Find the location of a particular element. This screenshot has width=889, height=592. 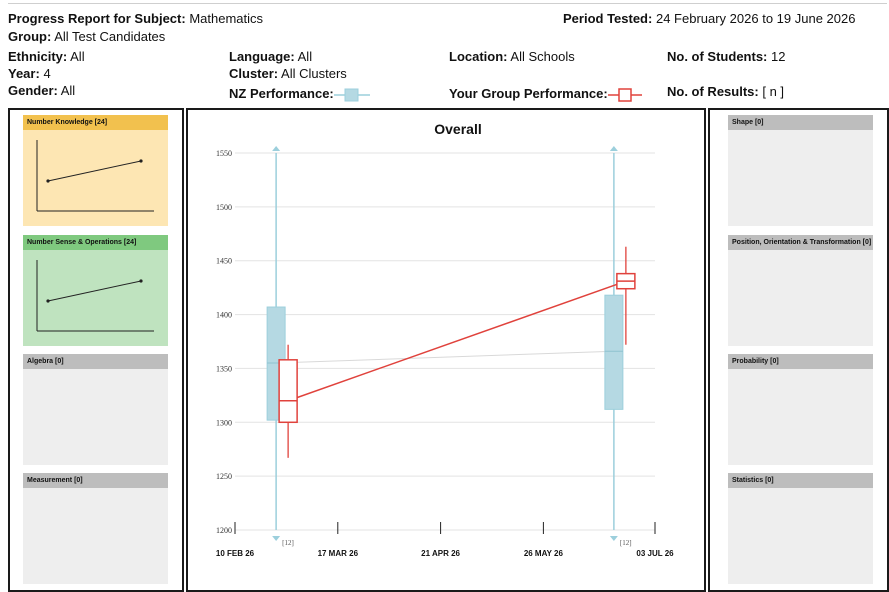

gender-value: All is located at coordinates (68, 90).